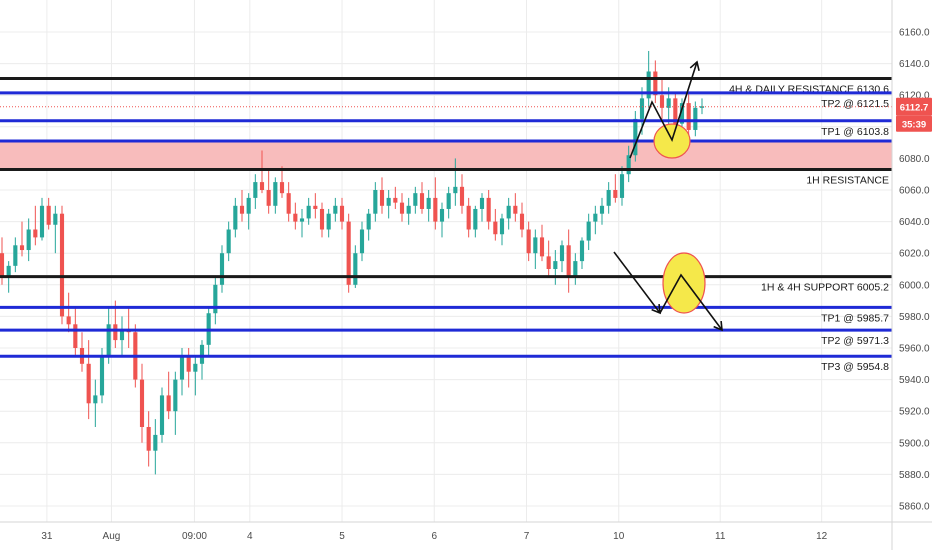  Describe the element at coordinates (855, 341) in the screenshot. I see `level-label-tp2-lower: TP2 @ 5971.3` at that location.